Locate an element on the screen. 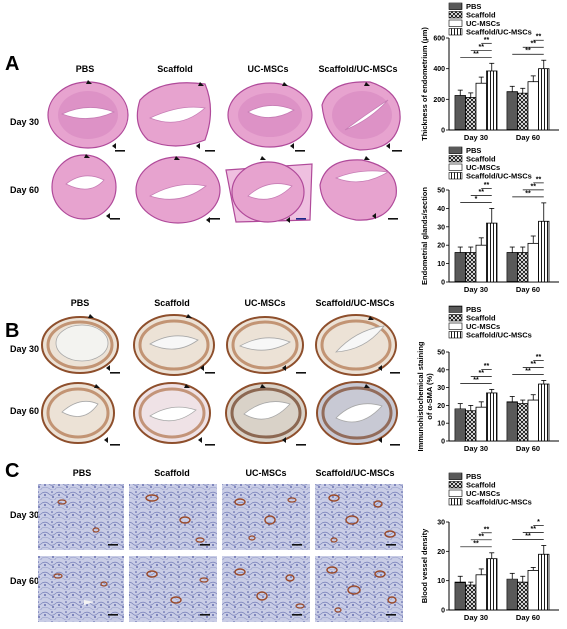  ihc-image-ucmsc-day60 is located at coordinates (266, 414).